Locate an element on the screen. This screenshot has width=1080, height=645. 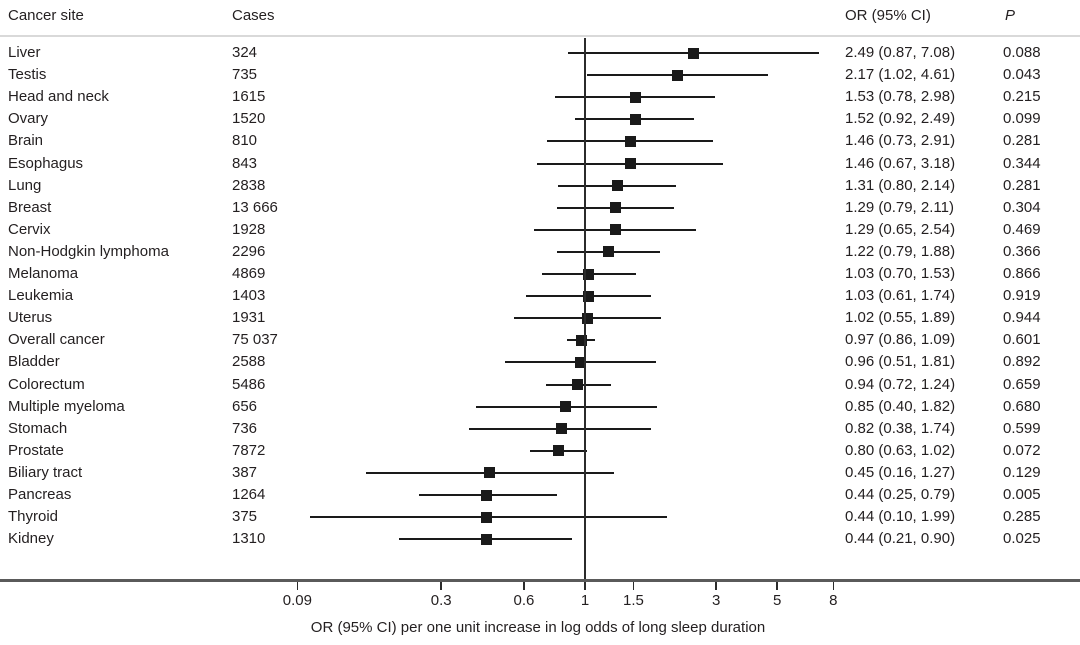
forest-row: Breast 13 666 1.29 (0.79, 2.11) 0.304 is located at coordinates (540, 208).